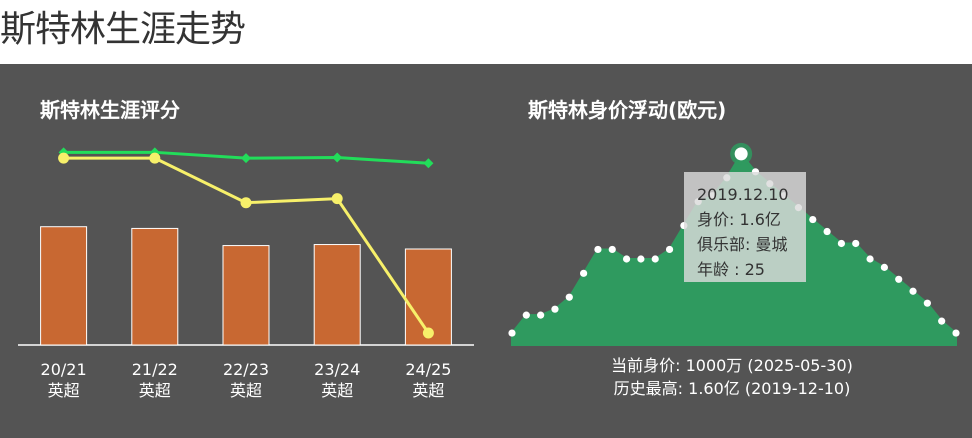  I want to click on tooltip-club: 俱乐部: 曼城, so click(742, 244).